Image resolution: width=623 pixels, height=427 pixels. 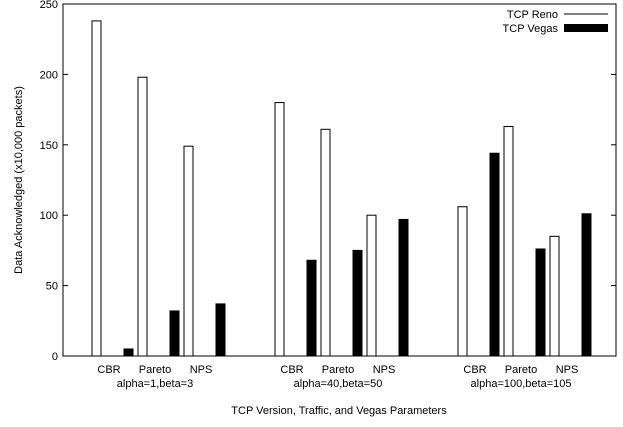 I want to click on y-tick-label: 200, so click(x=49, y=75).